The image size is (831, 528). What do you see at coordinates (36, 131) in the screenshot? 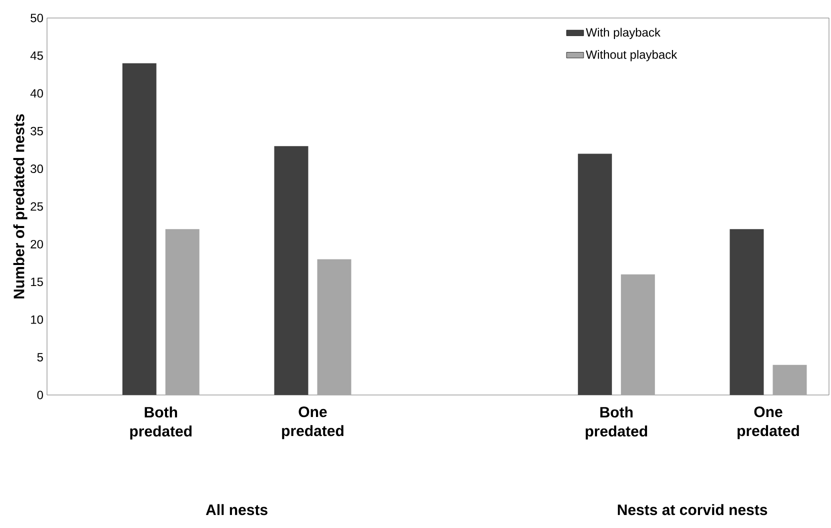
I see `y-tick-label: 35` at bounding box center [36, 131].